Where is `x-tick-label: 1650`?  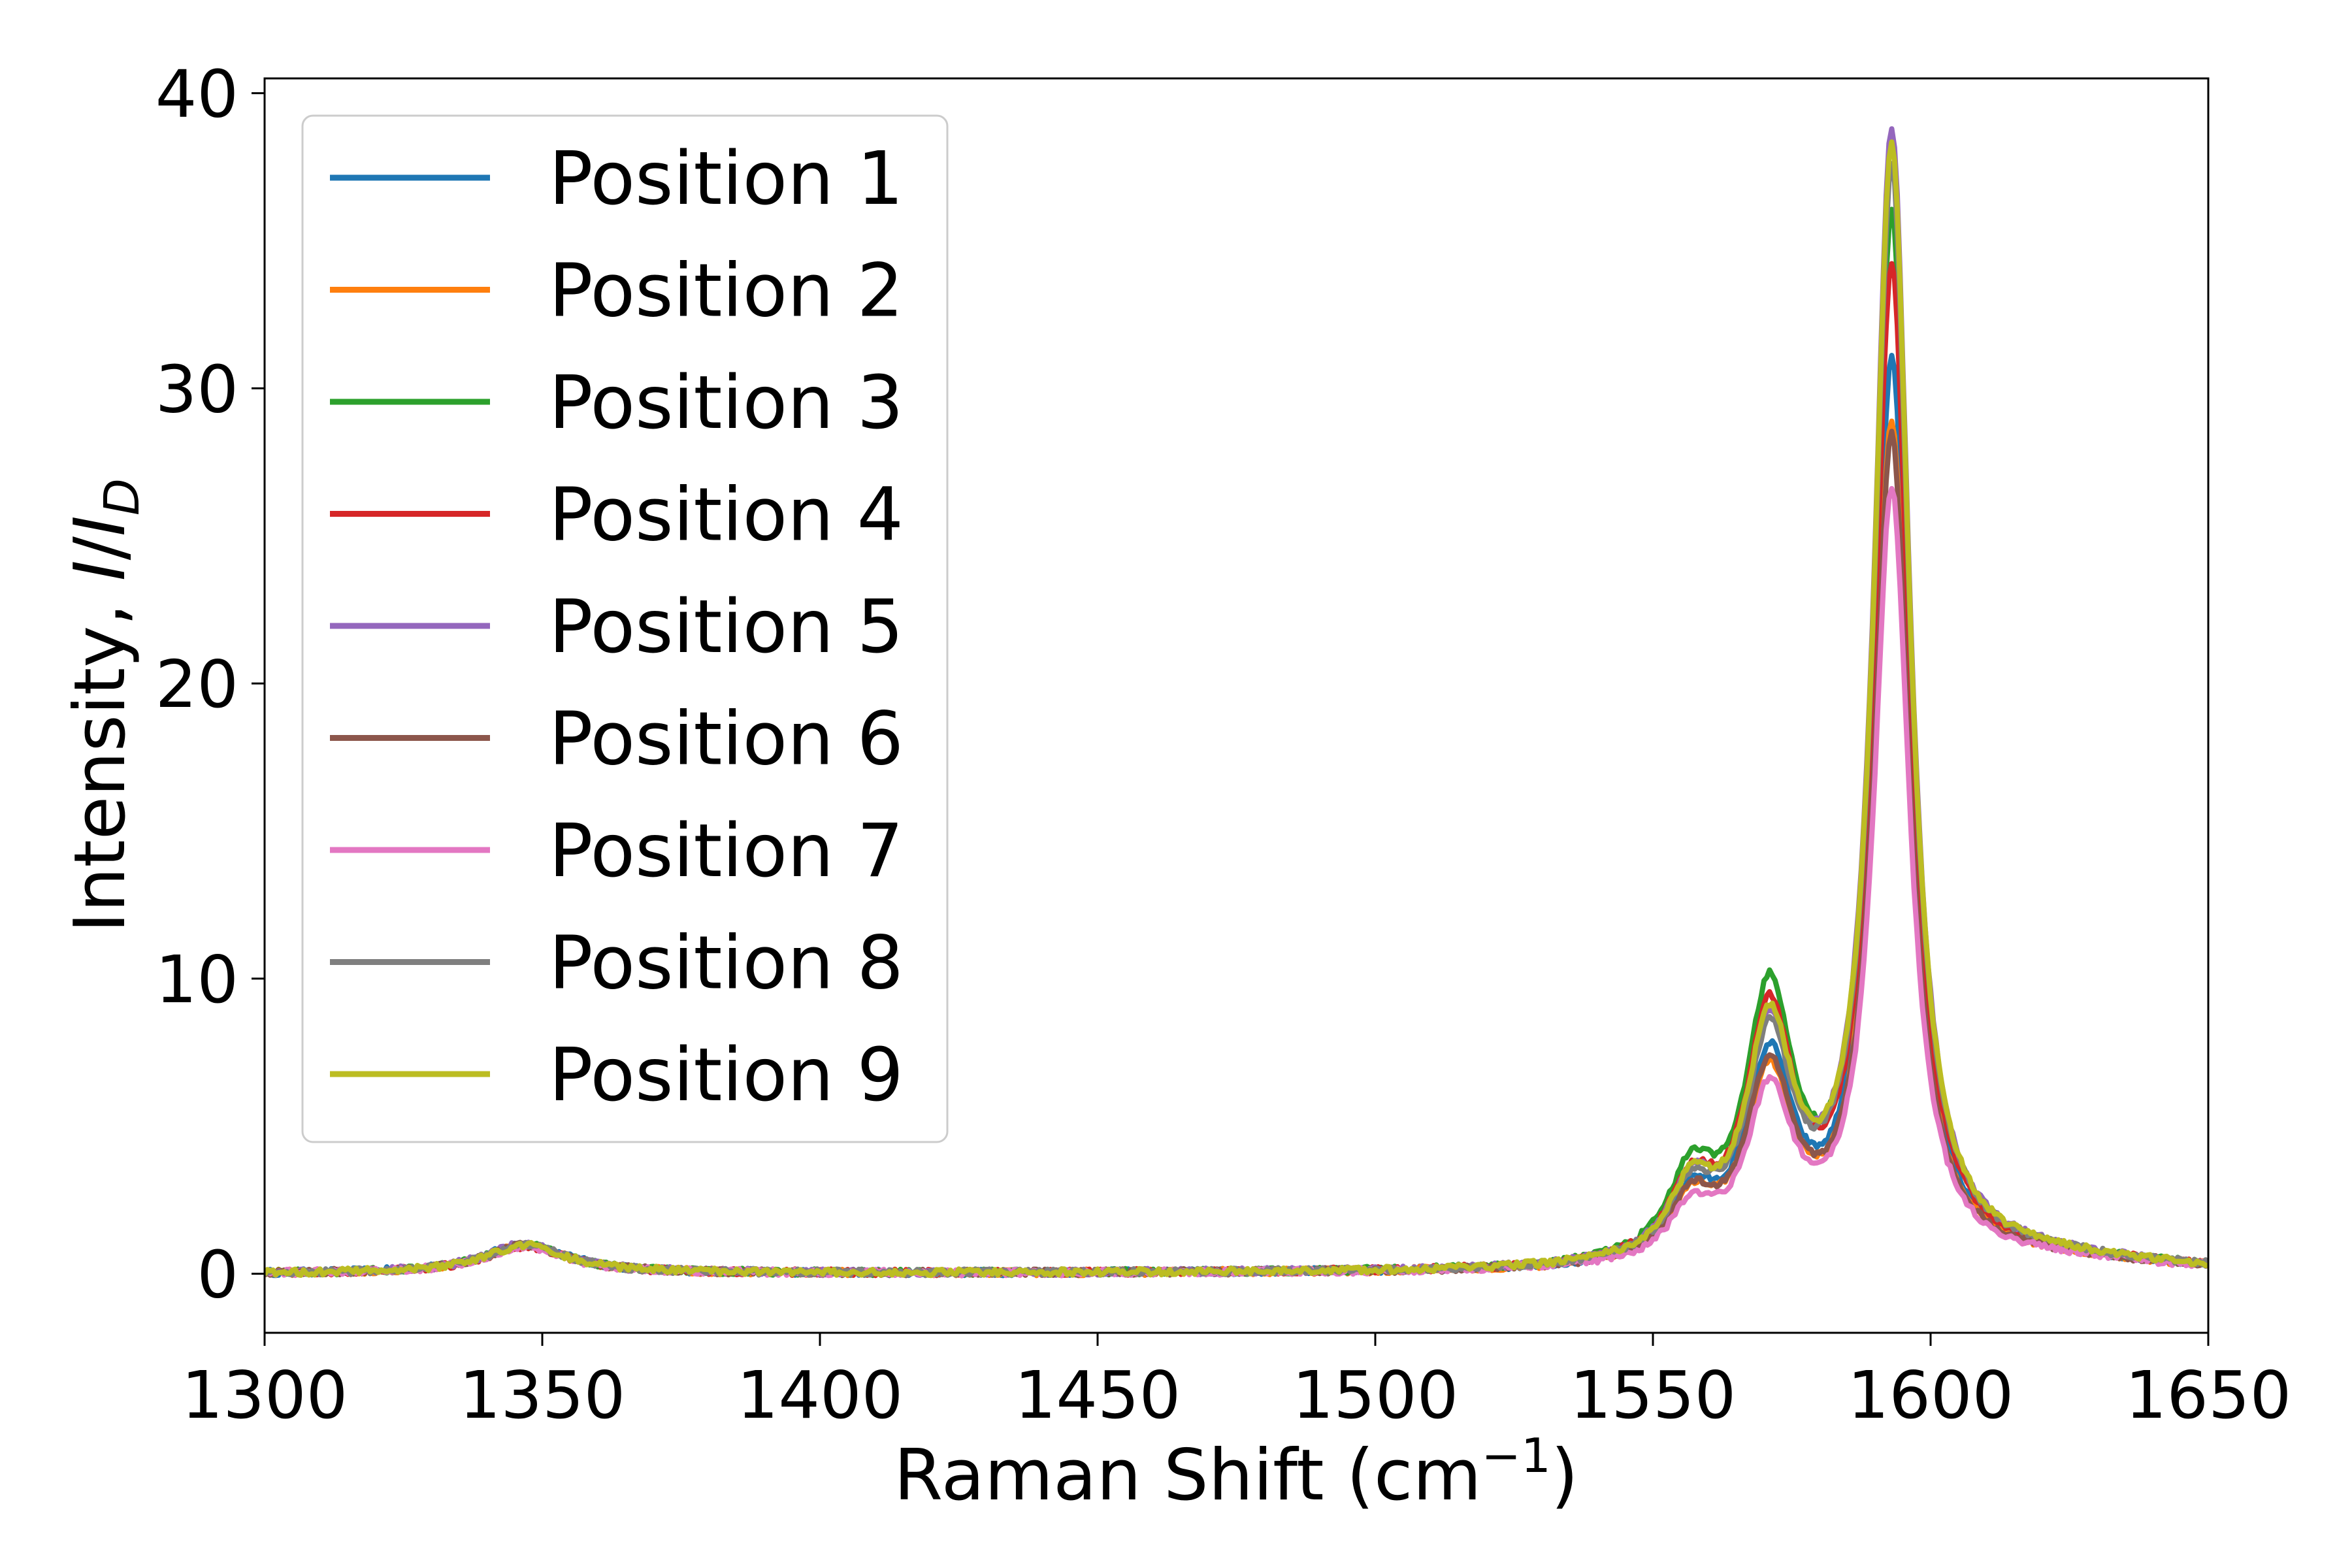
x-tick-label: 1650 is located at coordinates (2208, 1395).